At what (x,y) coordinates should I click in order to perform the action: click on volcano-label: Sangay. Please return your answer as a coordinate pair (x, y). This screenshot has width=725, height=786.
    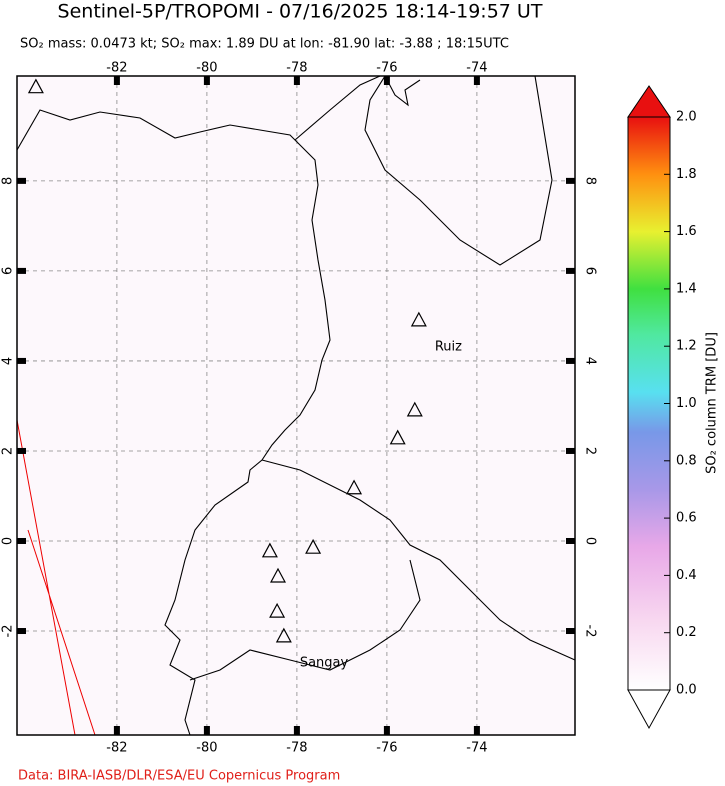
    Looking at the image, I should click on (324, 662).